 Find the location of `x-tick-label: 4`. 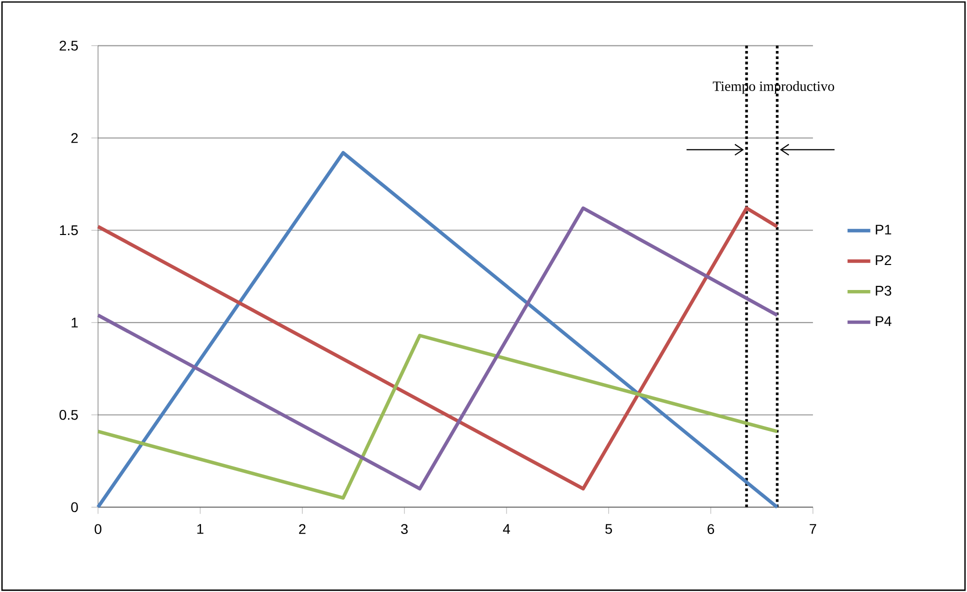

x-tick-label: 4 is located at coordinates (506, 529).